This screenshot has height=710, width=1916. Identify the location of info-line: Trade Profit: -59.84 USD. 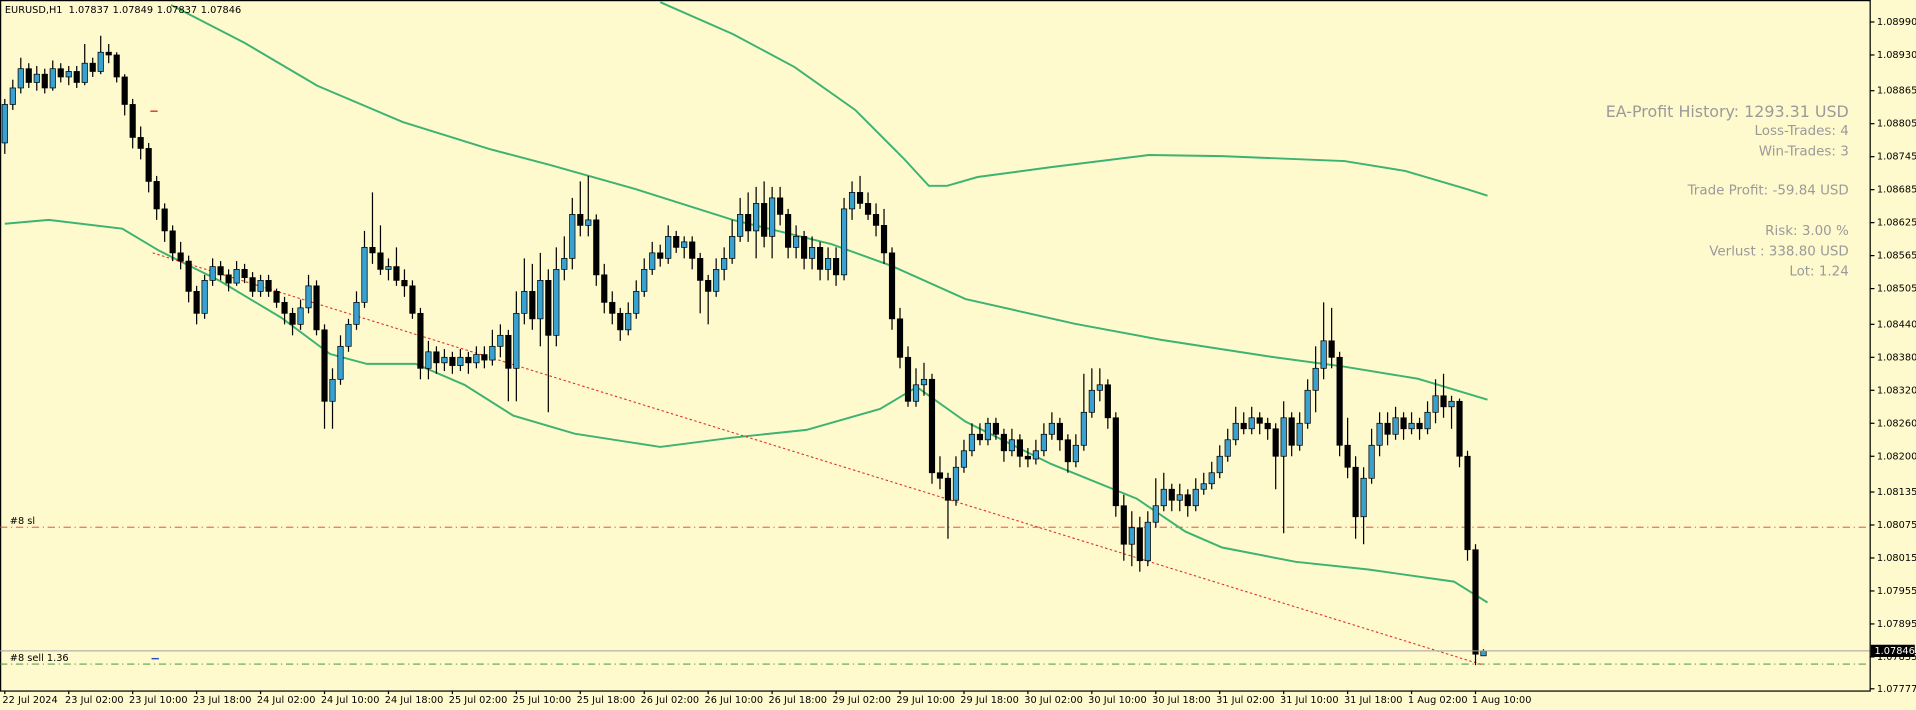
(1768, 191).